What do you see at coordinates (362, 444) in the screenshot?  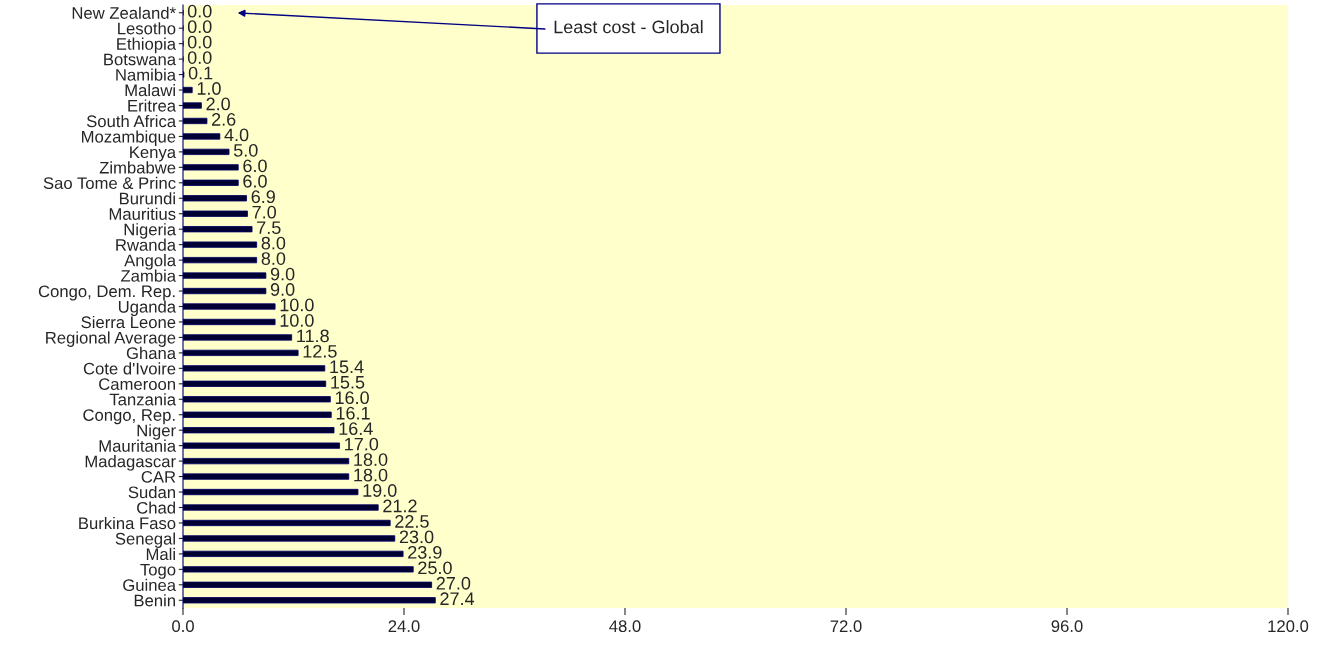 I see `data-label: 17.0` at bounding box center [362, 444].